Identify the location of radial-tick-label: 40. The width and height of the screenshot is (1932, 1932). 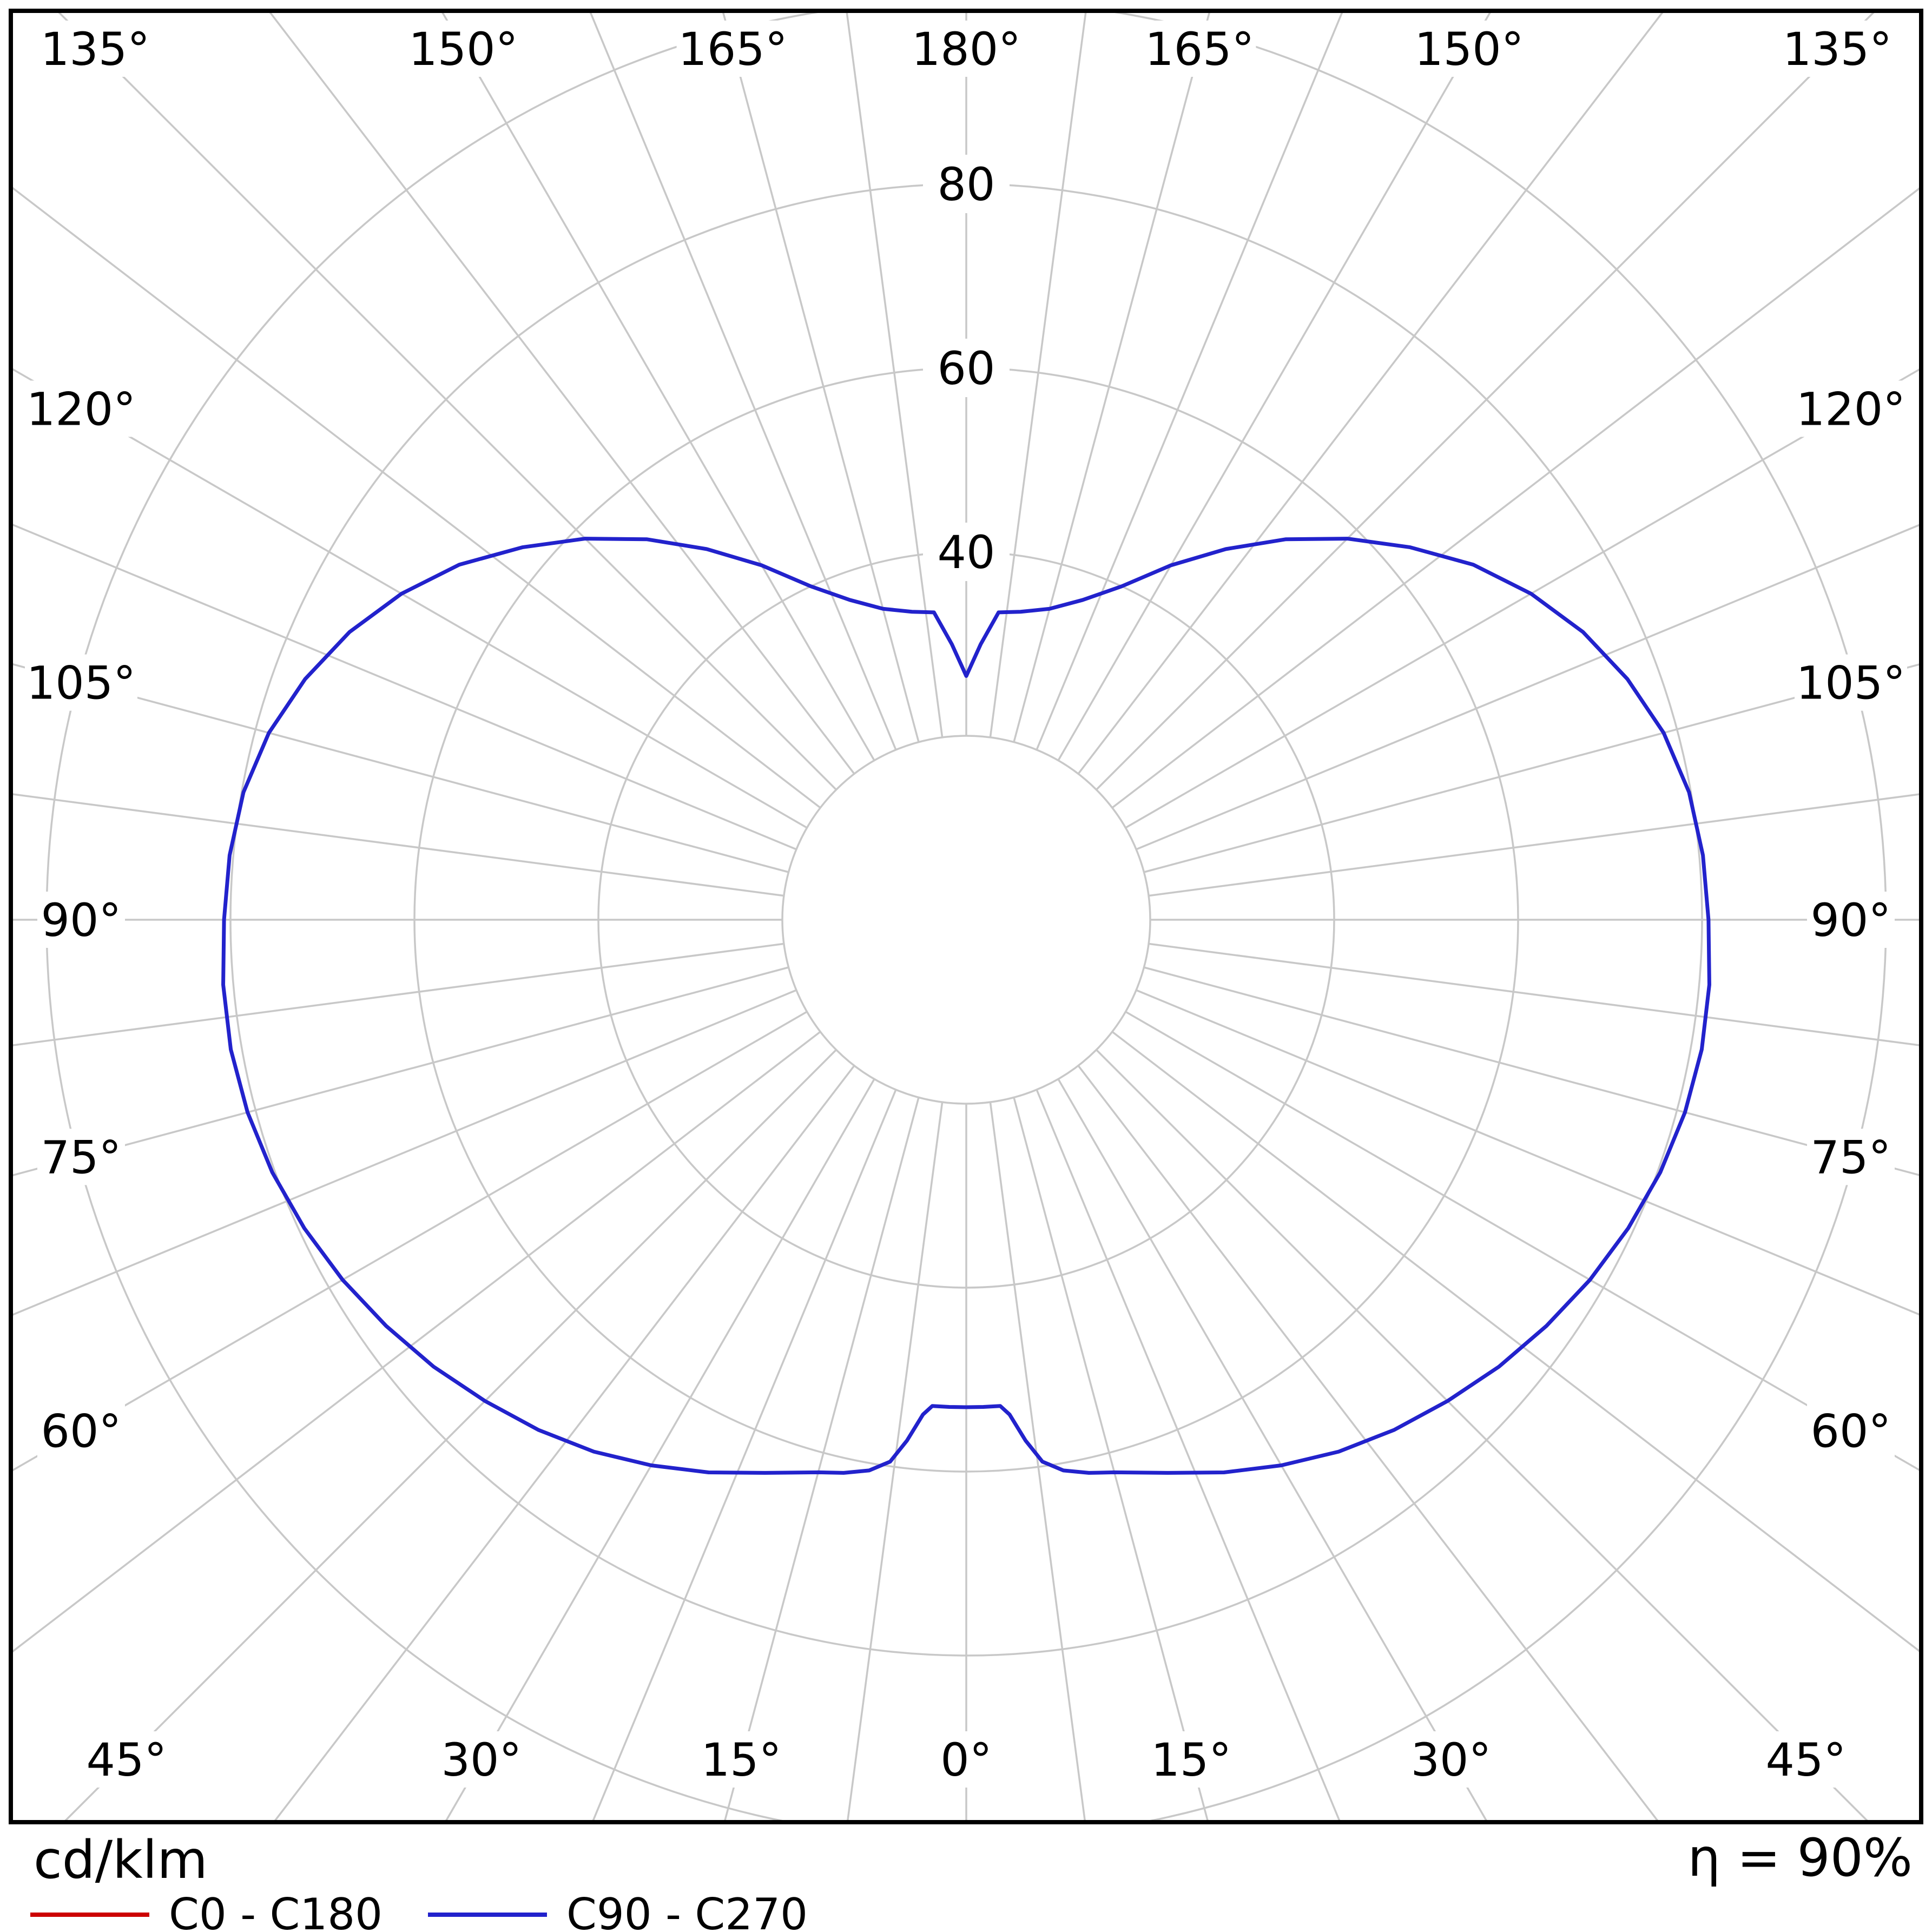
(966, 552).